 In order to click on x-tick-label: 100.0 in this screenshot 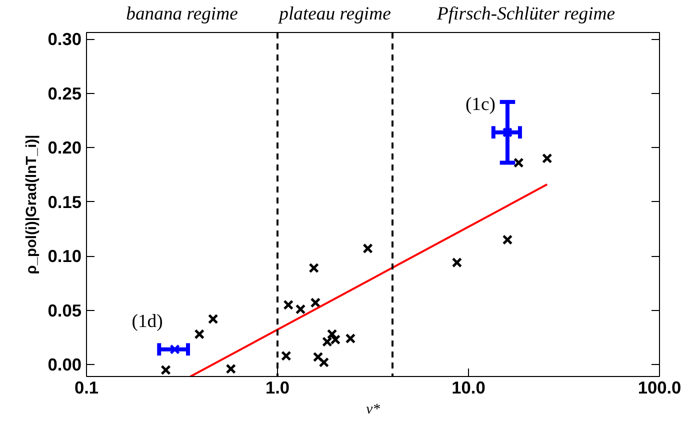, I will do `click(660, 388)`.